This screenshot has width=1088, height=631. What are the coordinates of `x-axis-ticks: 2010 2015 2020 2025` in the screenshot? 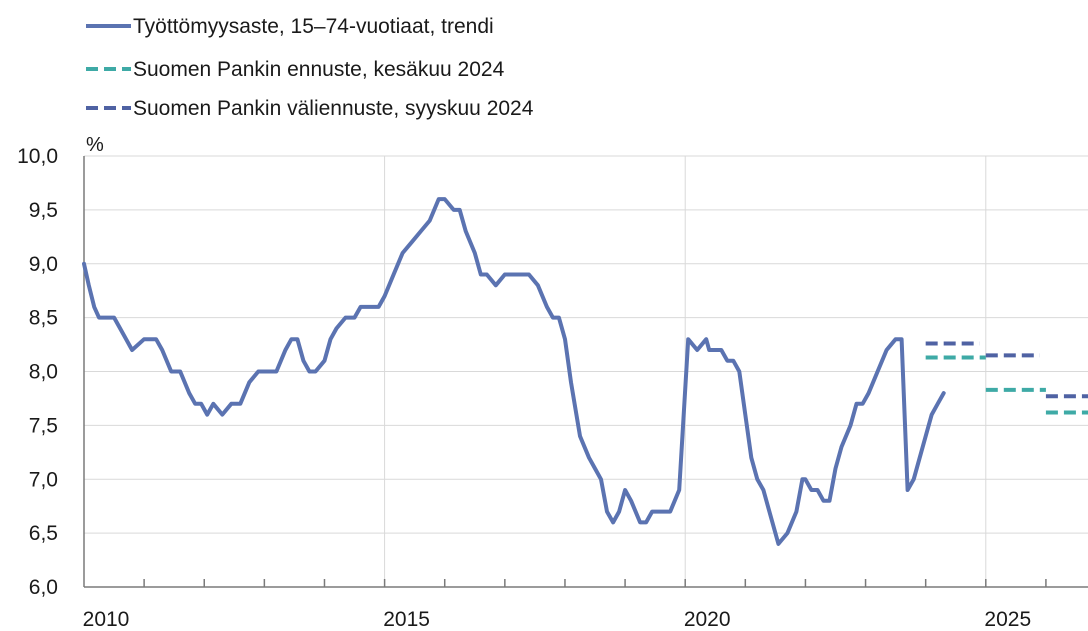 It's located at (565, 605).